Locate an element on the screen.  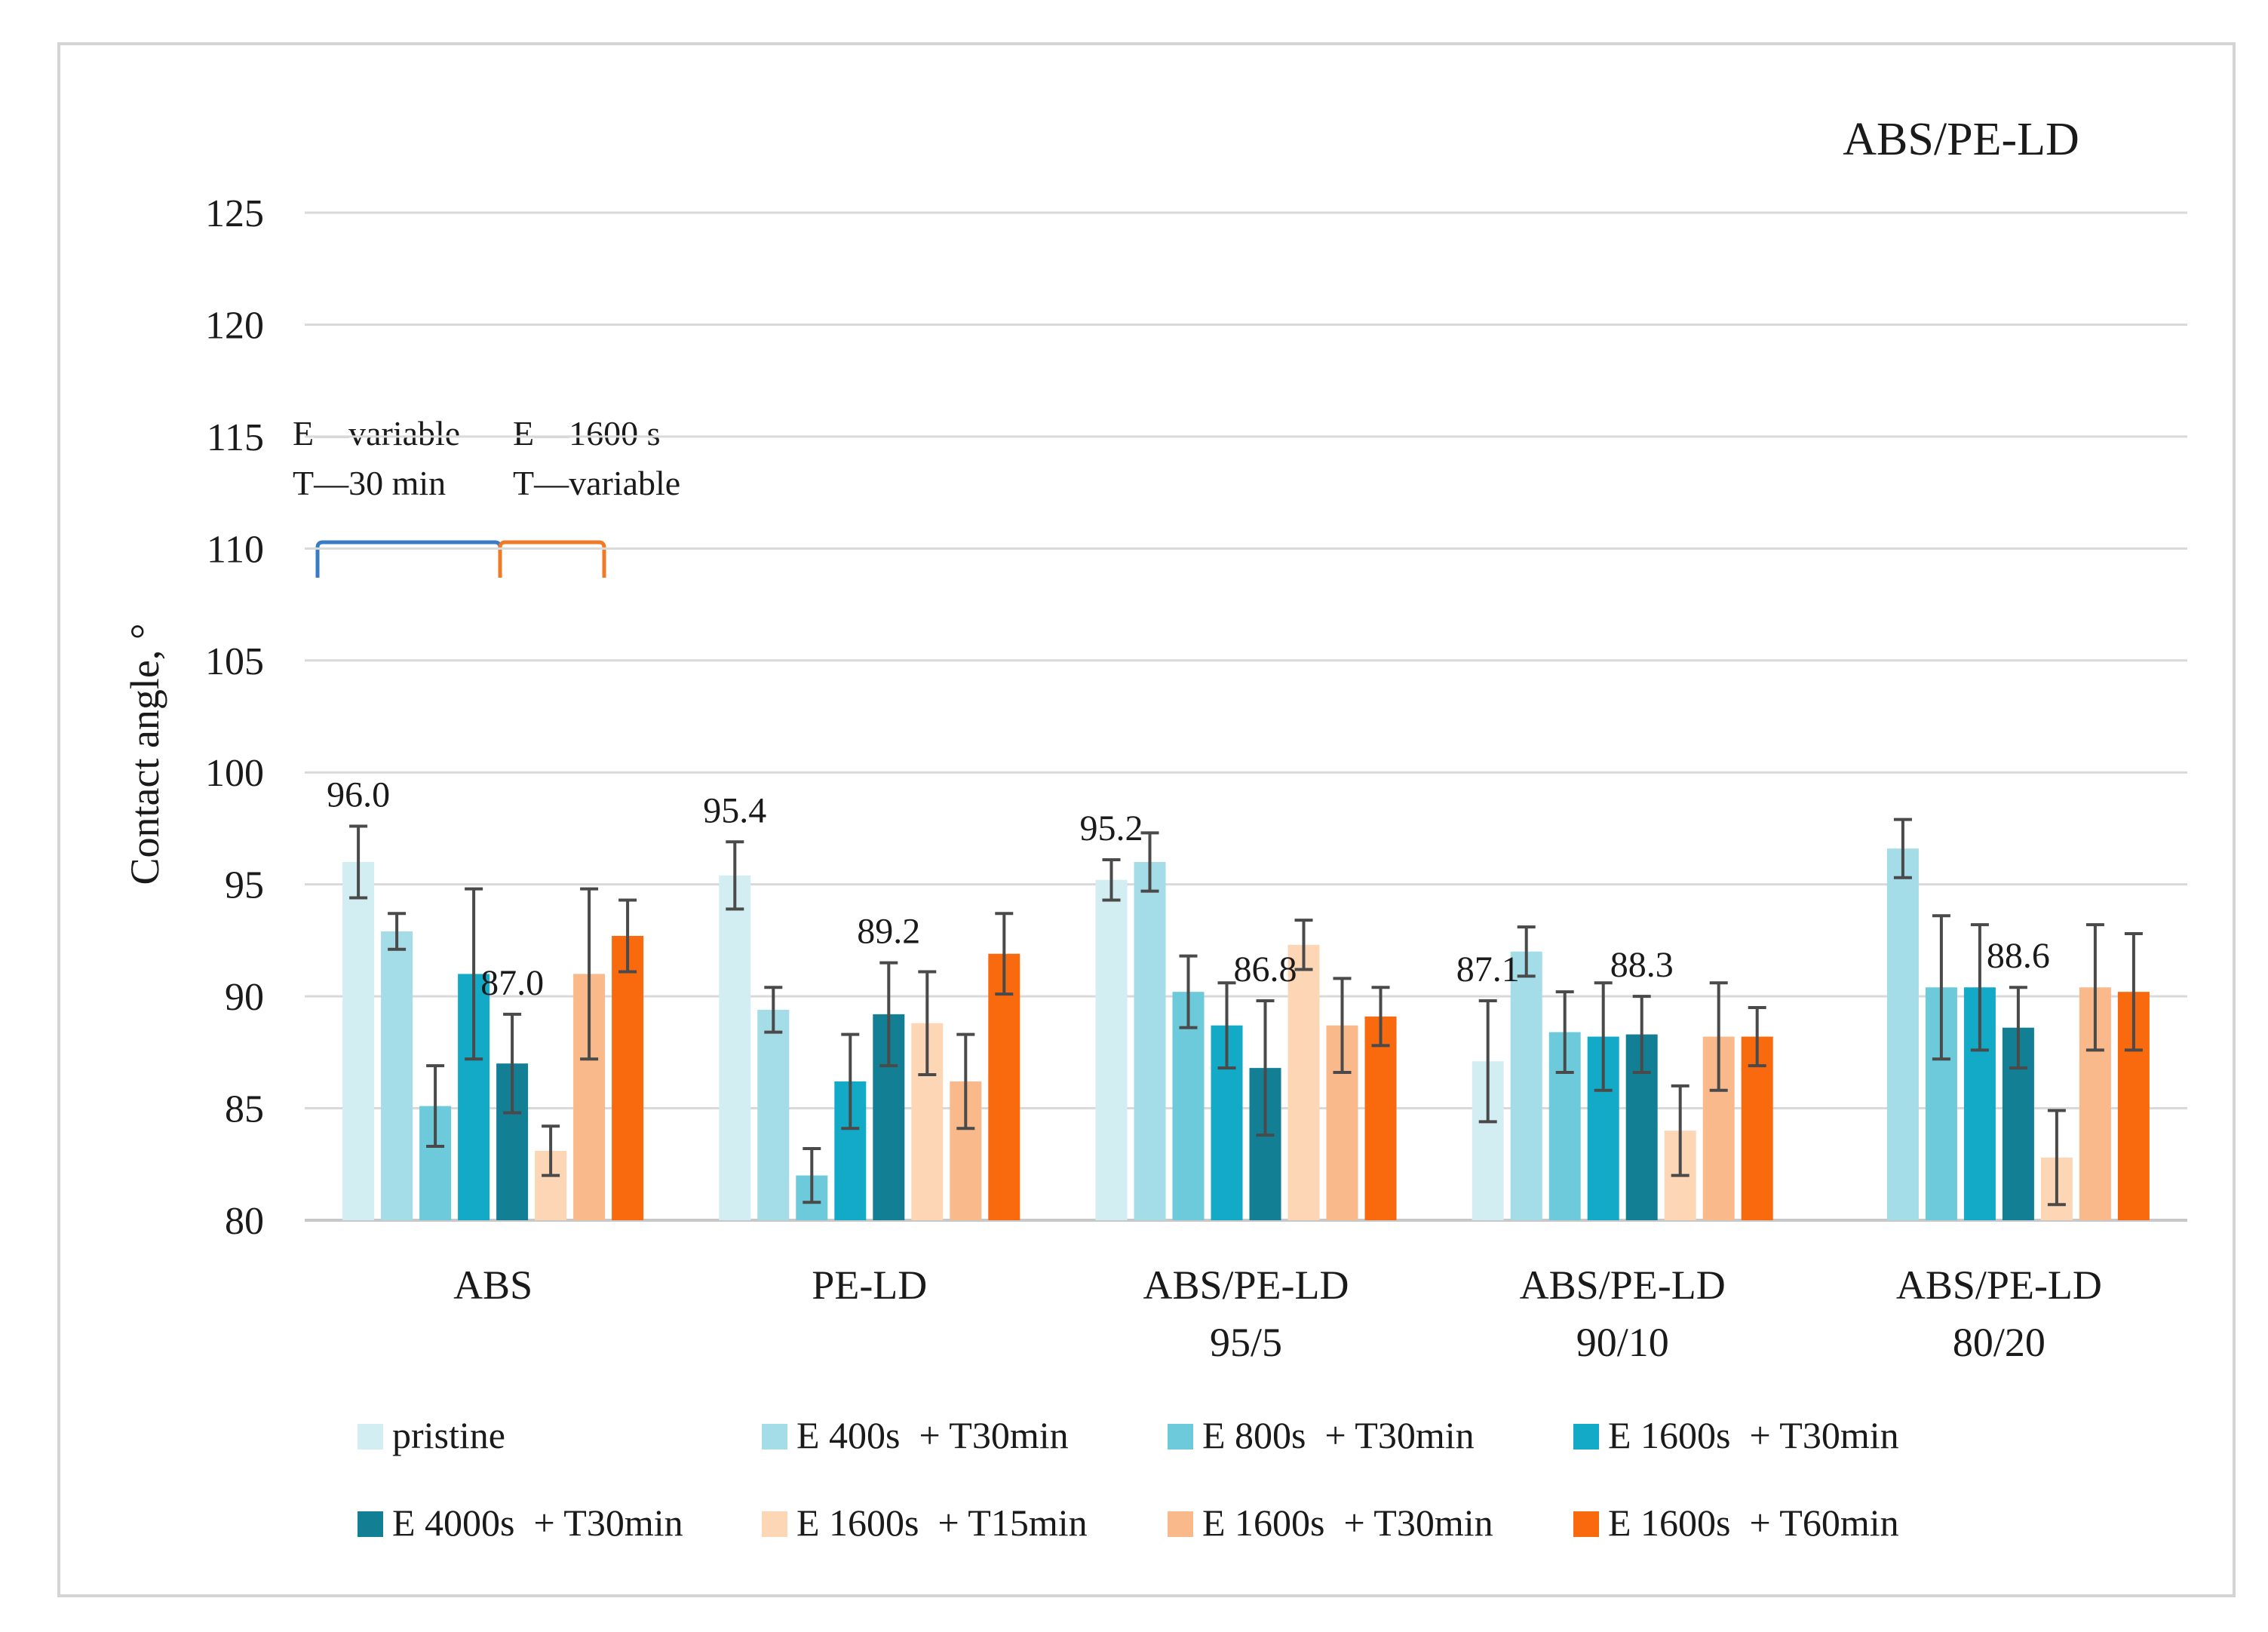
y-tick-label: 85 is located at coordinates (244, 1109).